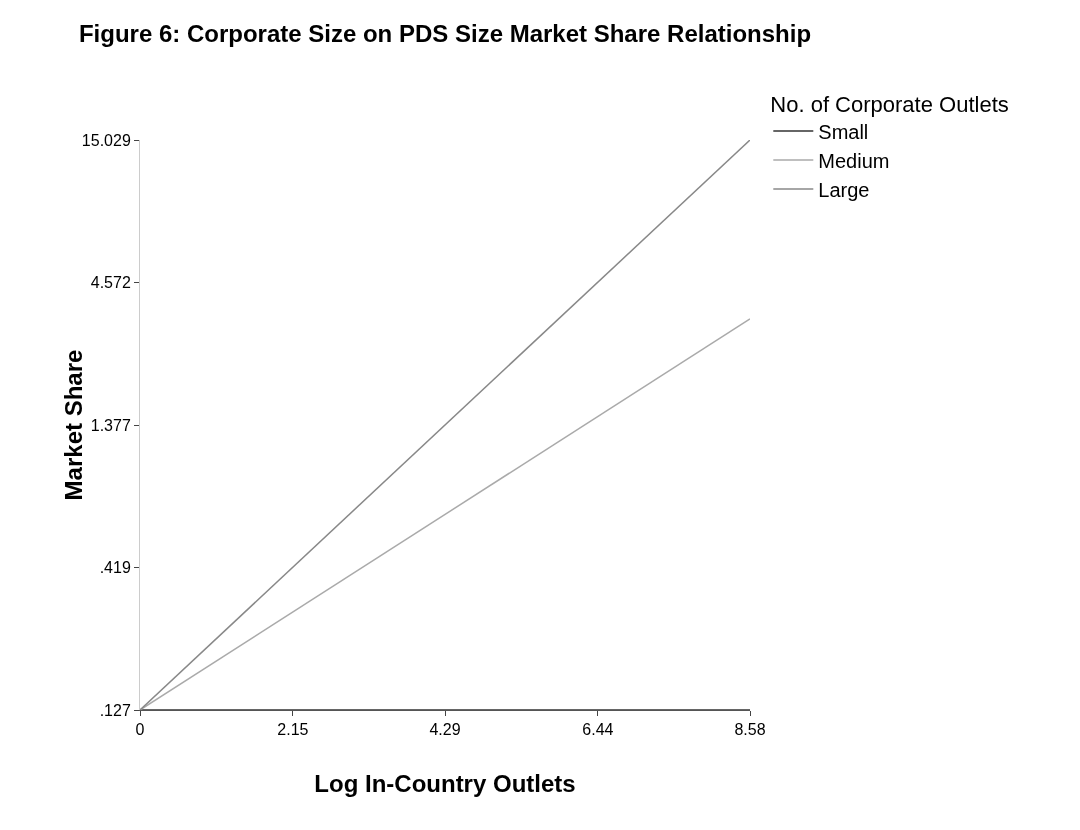  I want to click on y-tick-label: 1.377, so click(110, 425).